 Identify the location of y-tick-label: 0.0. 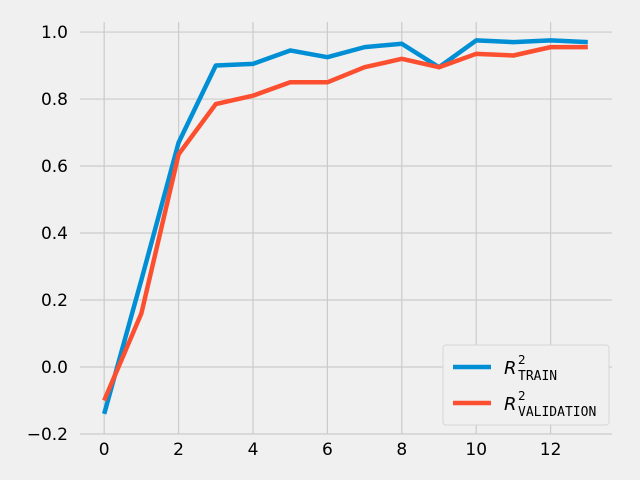
(54, 368).